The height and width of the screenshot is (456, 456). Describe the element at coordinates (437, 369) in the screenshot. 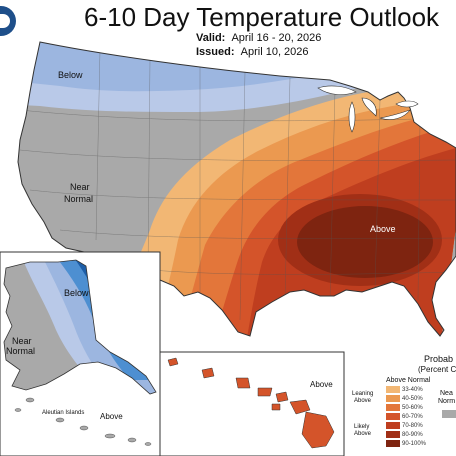

I see `legend-title-2: (Percent C` at that location.